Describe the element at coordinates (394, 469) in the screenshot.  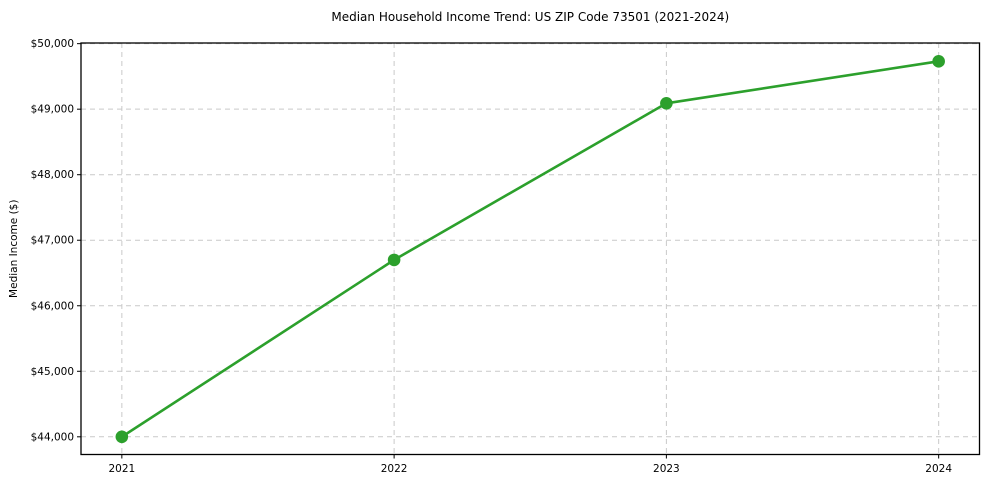
I see `x-tick-label: 2022` at that location.